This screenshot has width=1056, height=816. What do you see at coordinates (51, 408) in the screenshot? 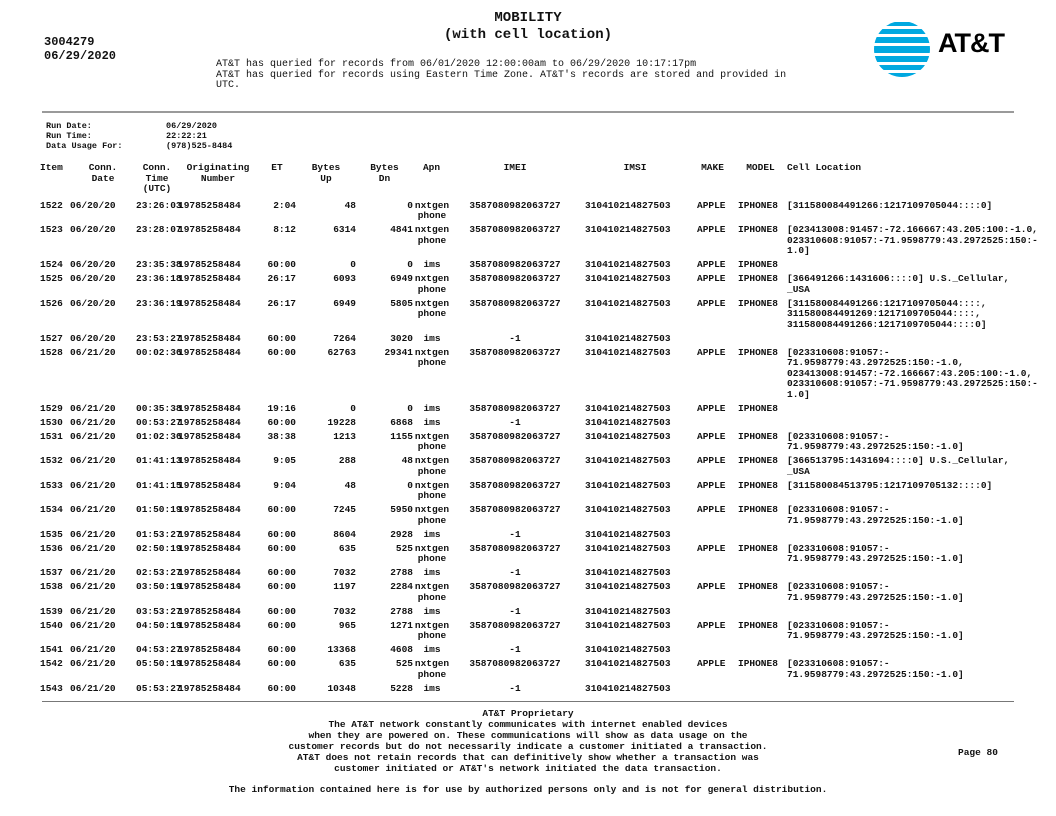
I see `item-number: 1529` at bounding box center [51, 408].